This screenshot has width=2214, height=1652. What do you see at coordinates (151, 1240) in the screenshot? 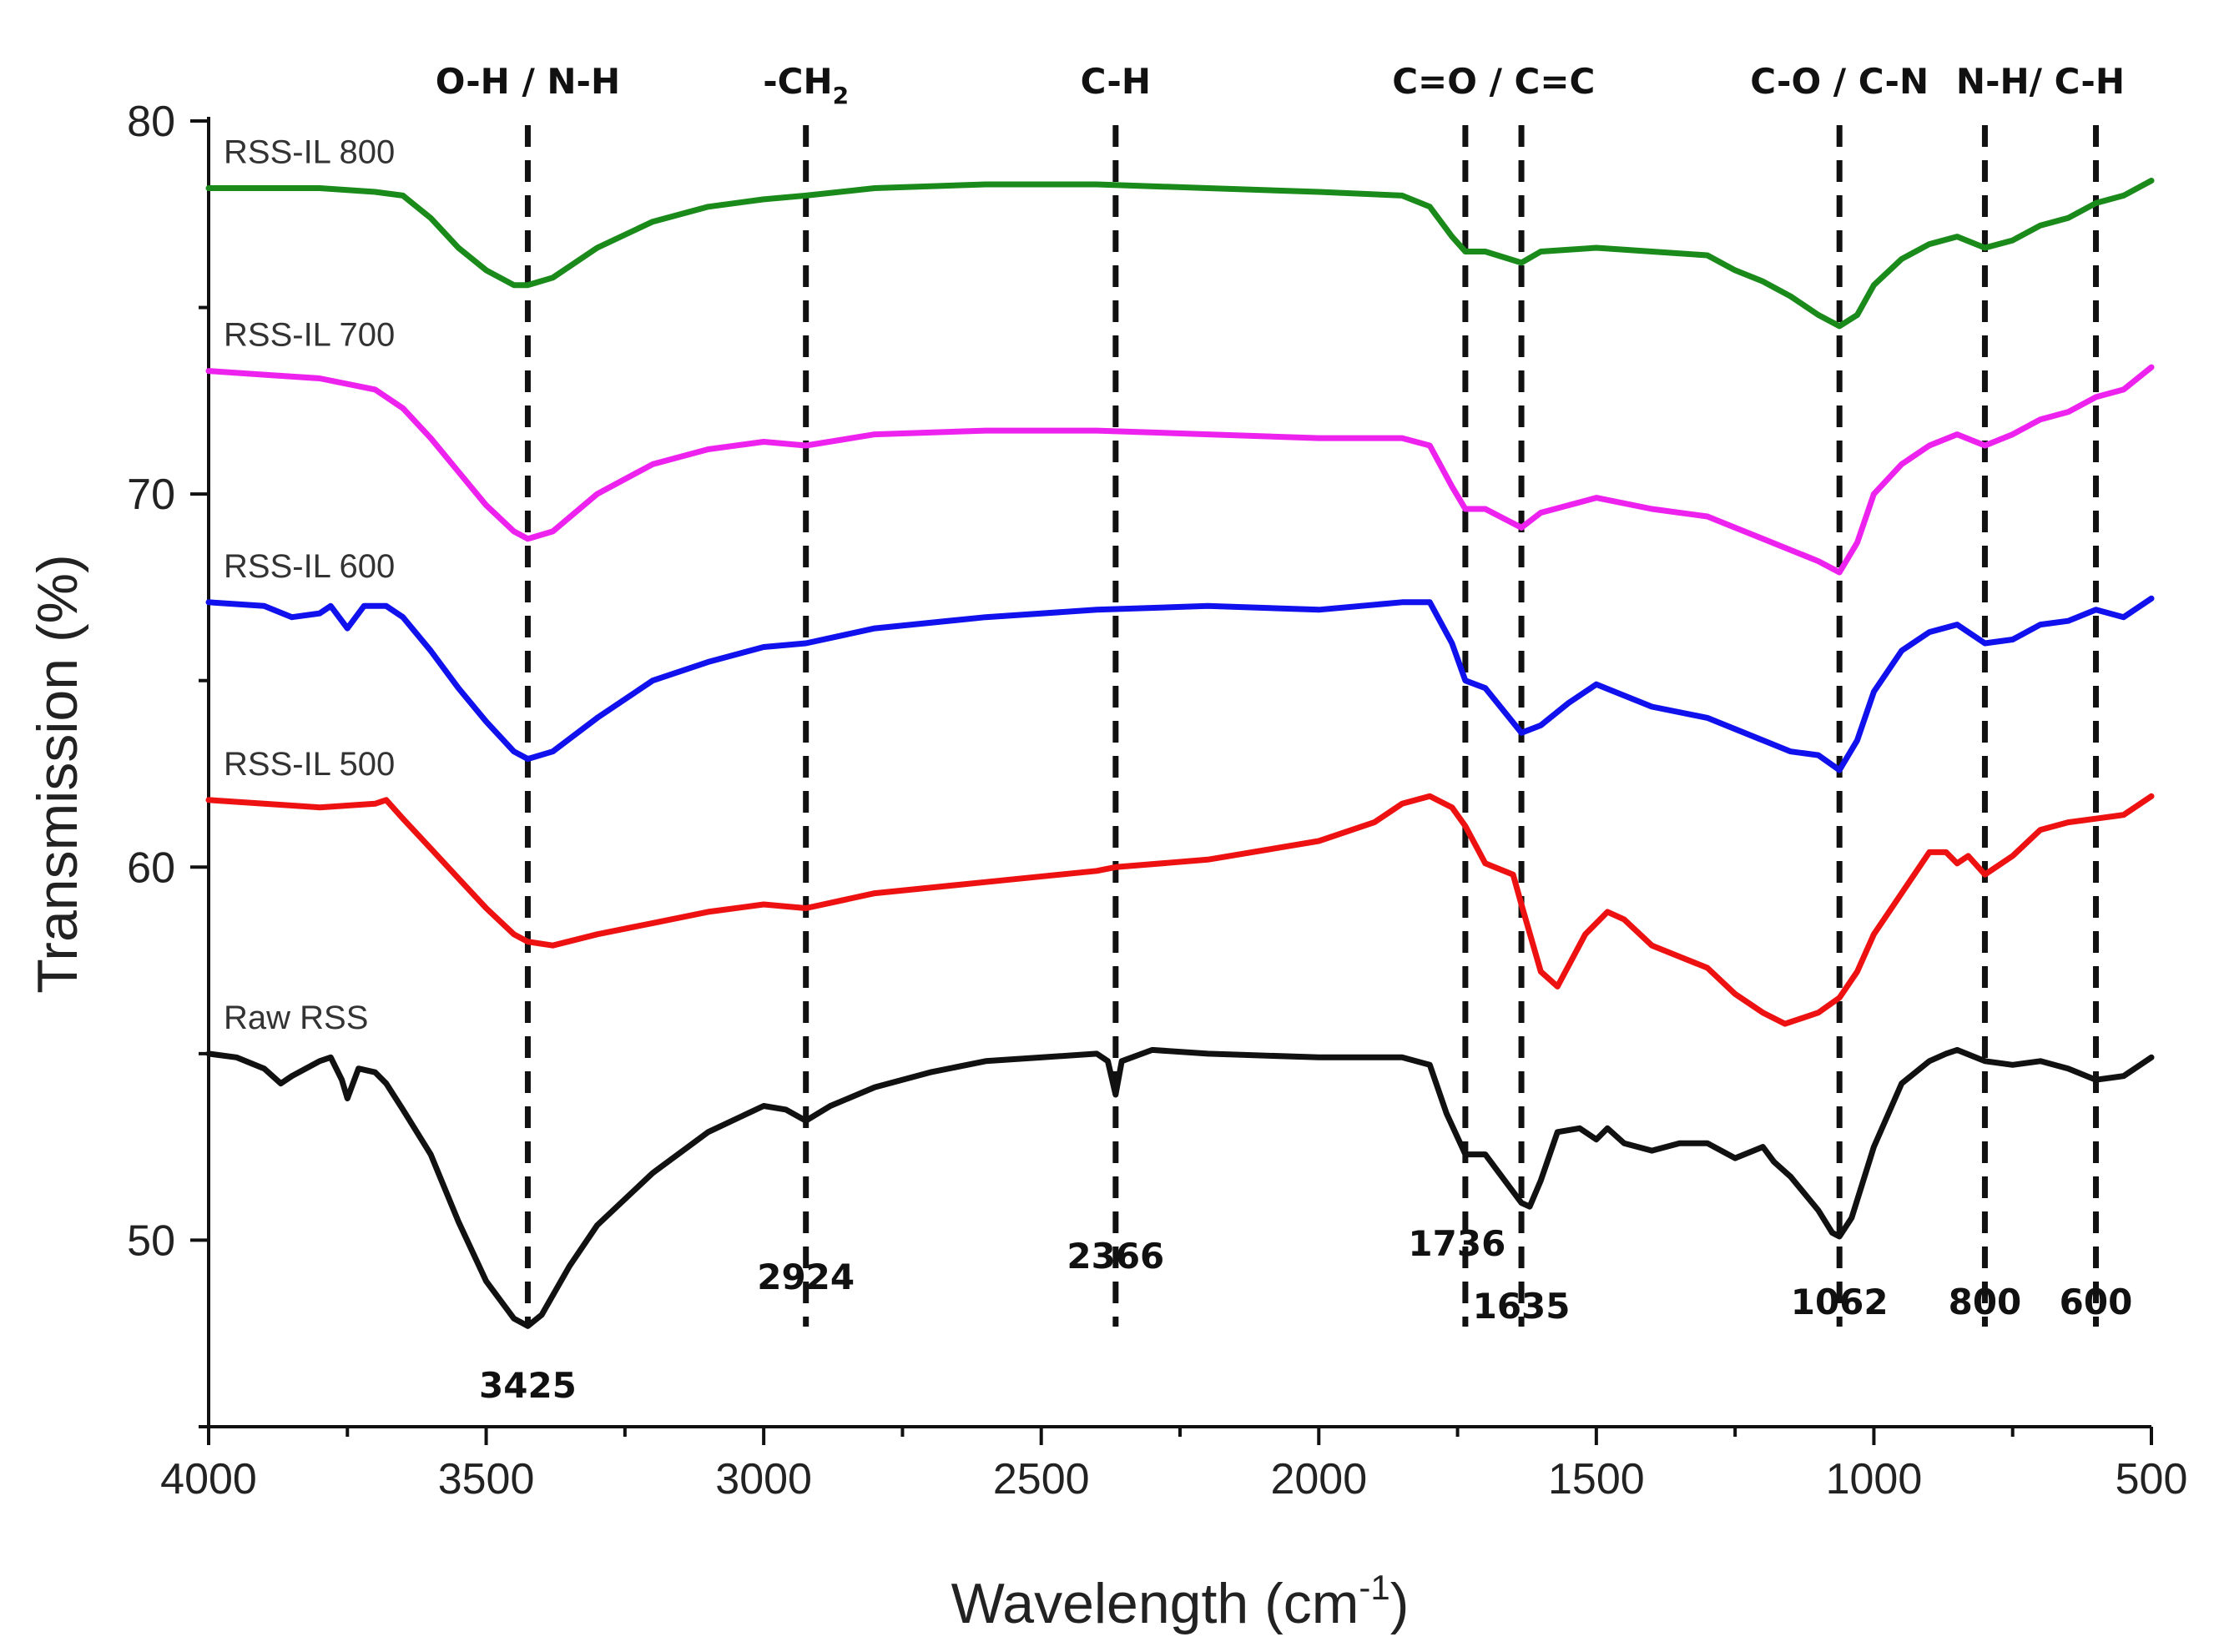
I see `y-tick-label: 50` at bounding box center [151, 1240].